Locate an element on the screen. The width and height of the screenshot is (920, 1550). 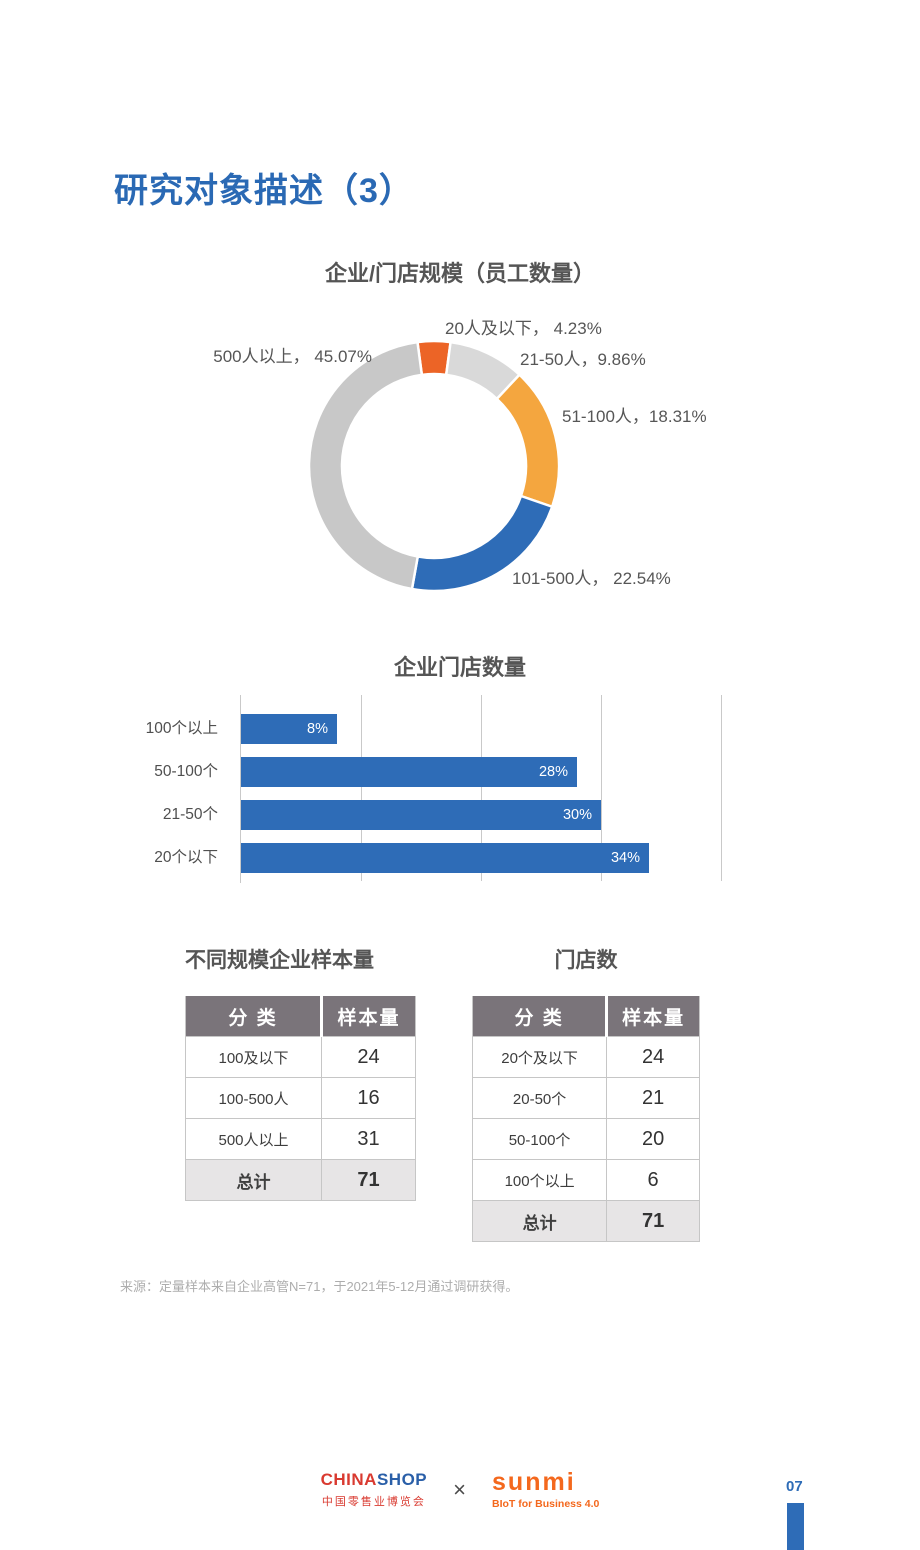
value-cell: 6 is located at coordinates (653, 1180).